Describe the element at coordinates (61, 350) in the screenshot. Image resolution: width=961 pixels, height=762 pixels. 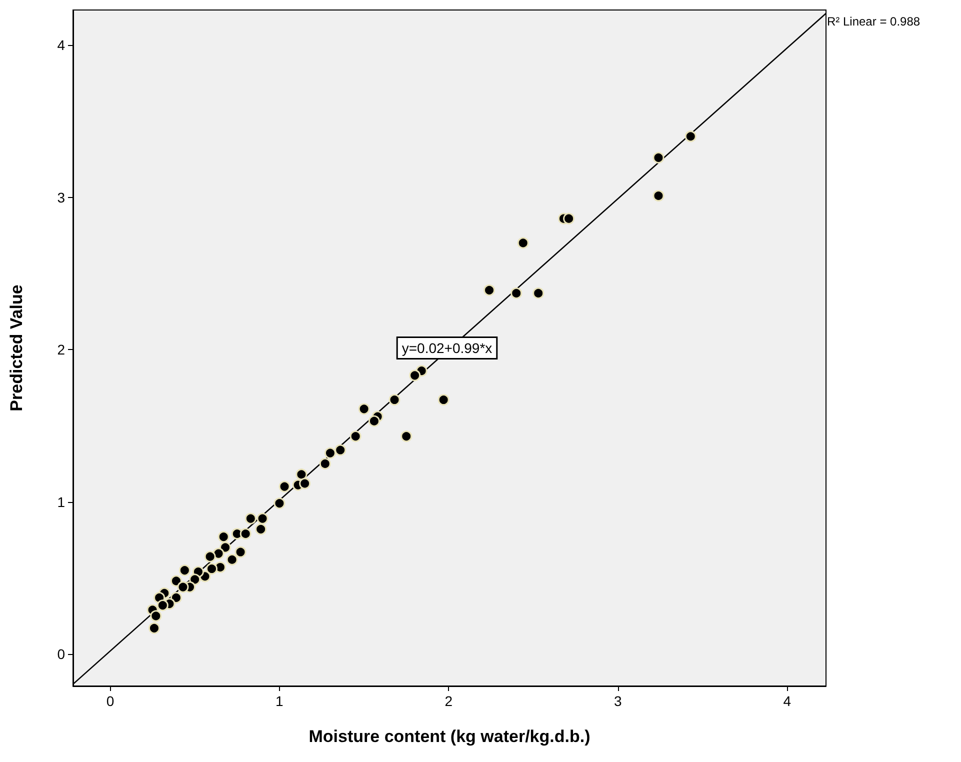
I see `y-tick-label: 2` at that location.